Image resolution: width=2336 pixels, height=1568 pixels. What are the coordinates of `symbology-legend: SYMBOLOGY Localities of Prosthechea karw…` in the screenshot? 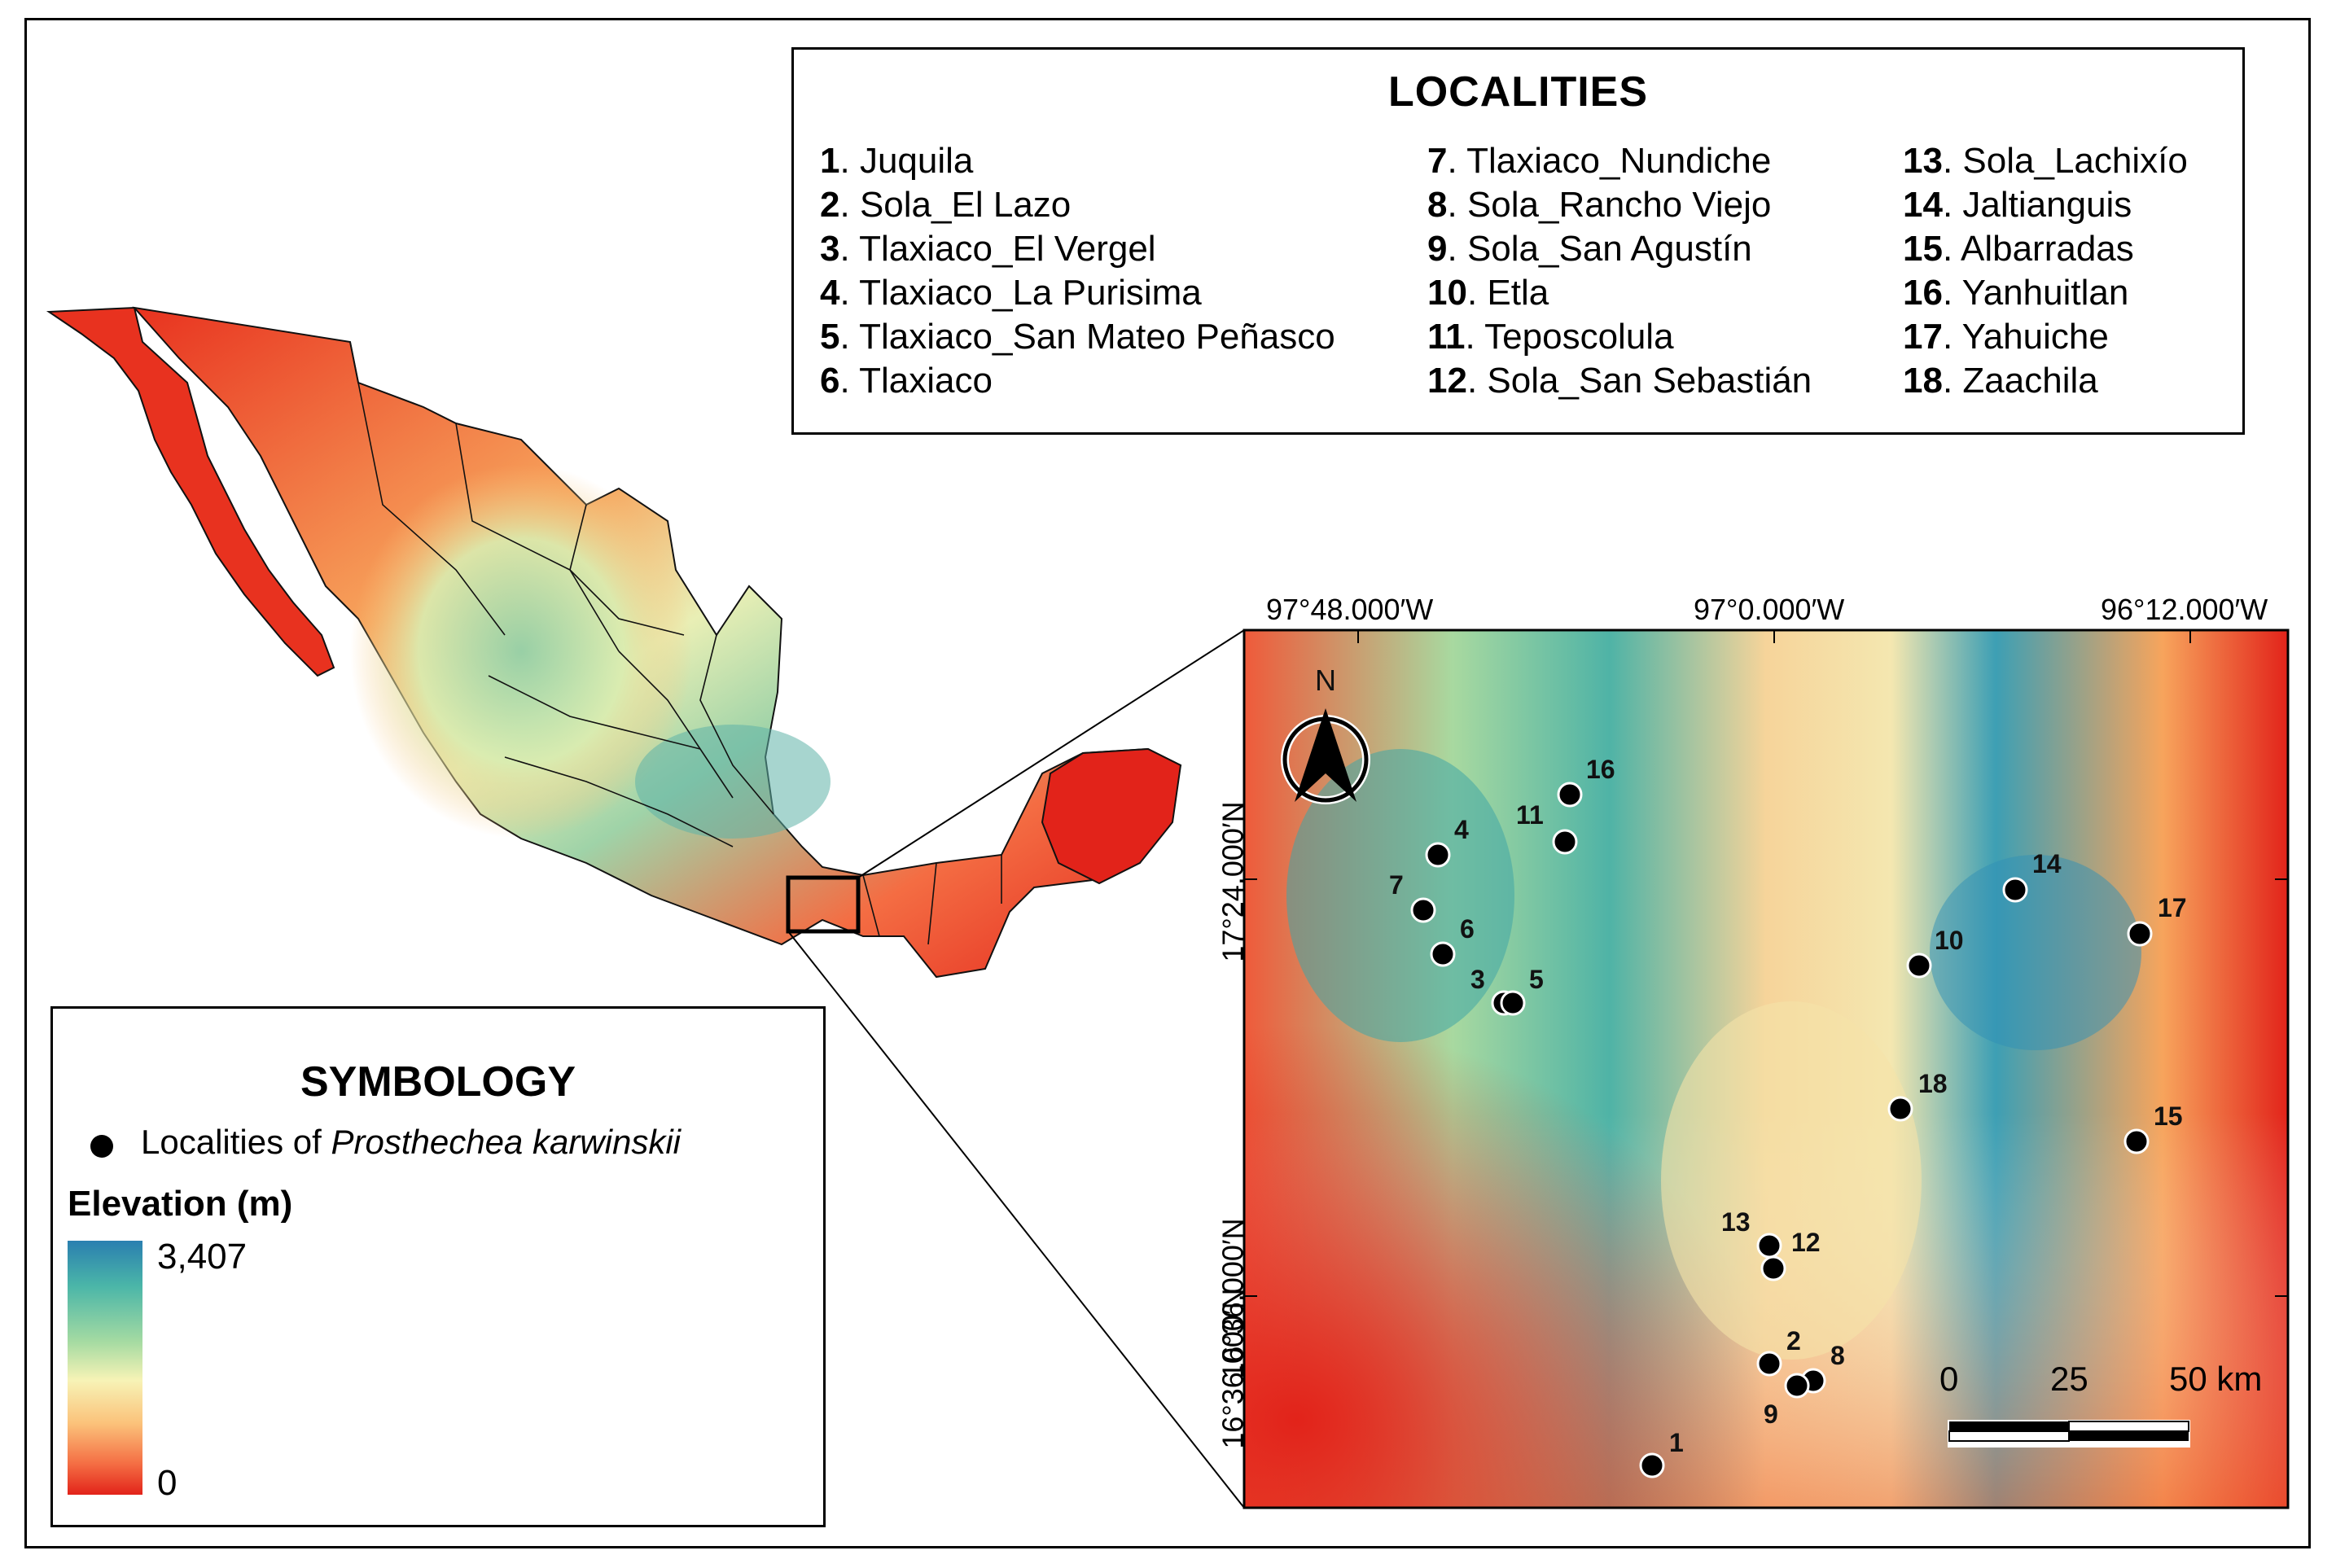 It's located at (438, 1267).